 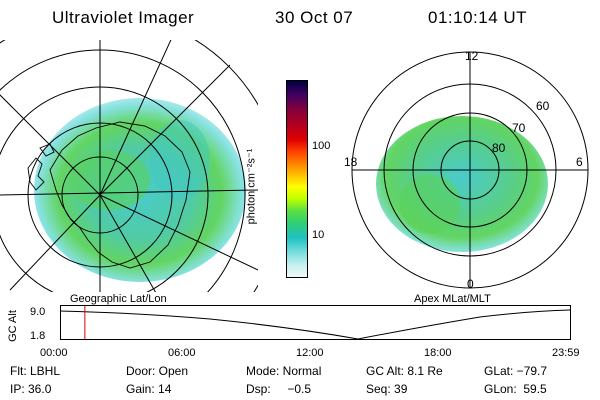 What do you see at coordinates (462, 184) in the screenshot?
I see `aurora-image-mag` at bounding box center [462, 184].